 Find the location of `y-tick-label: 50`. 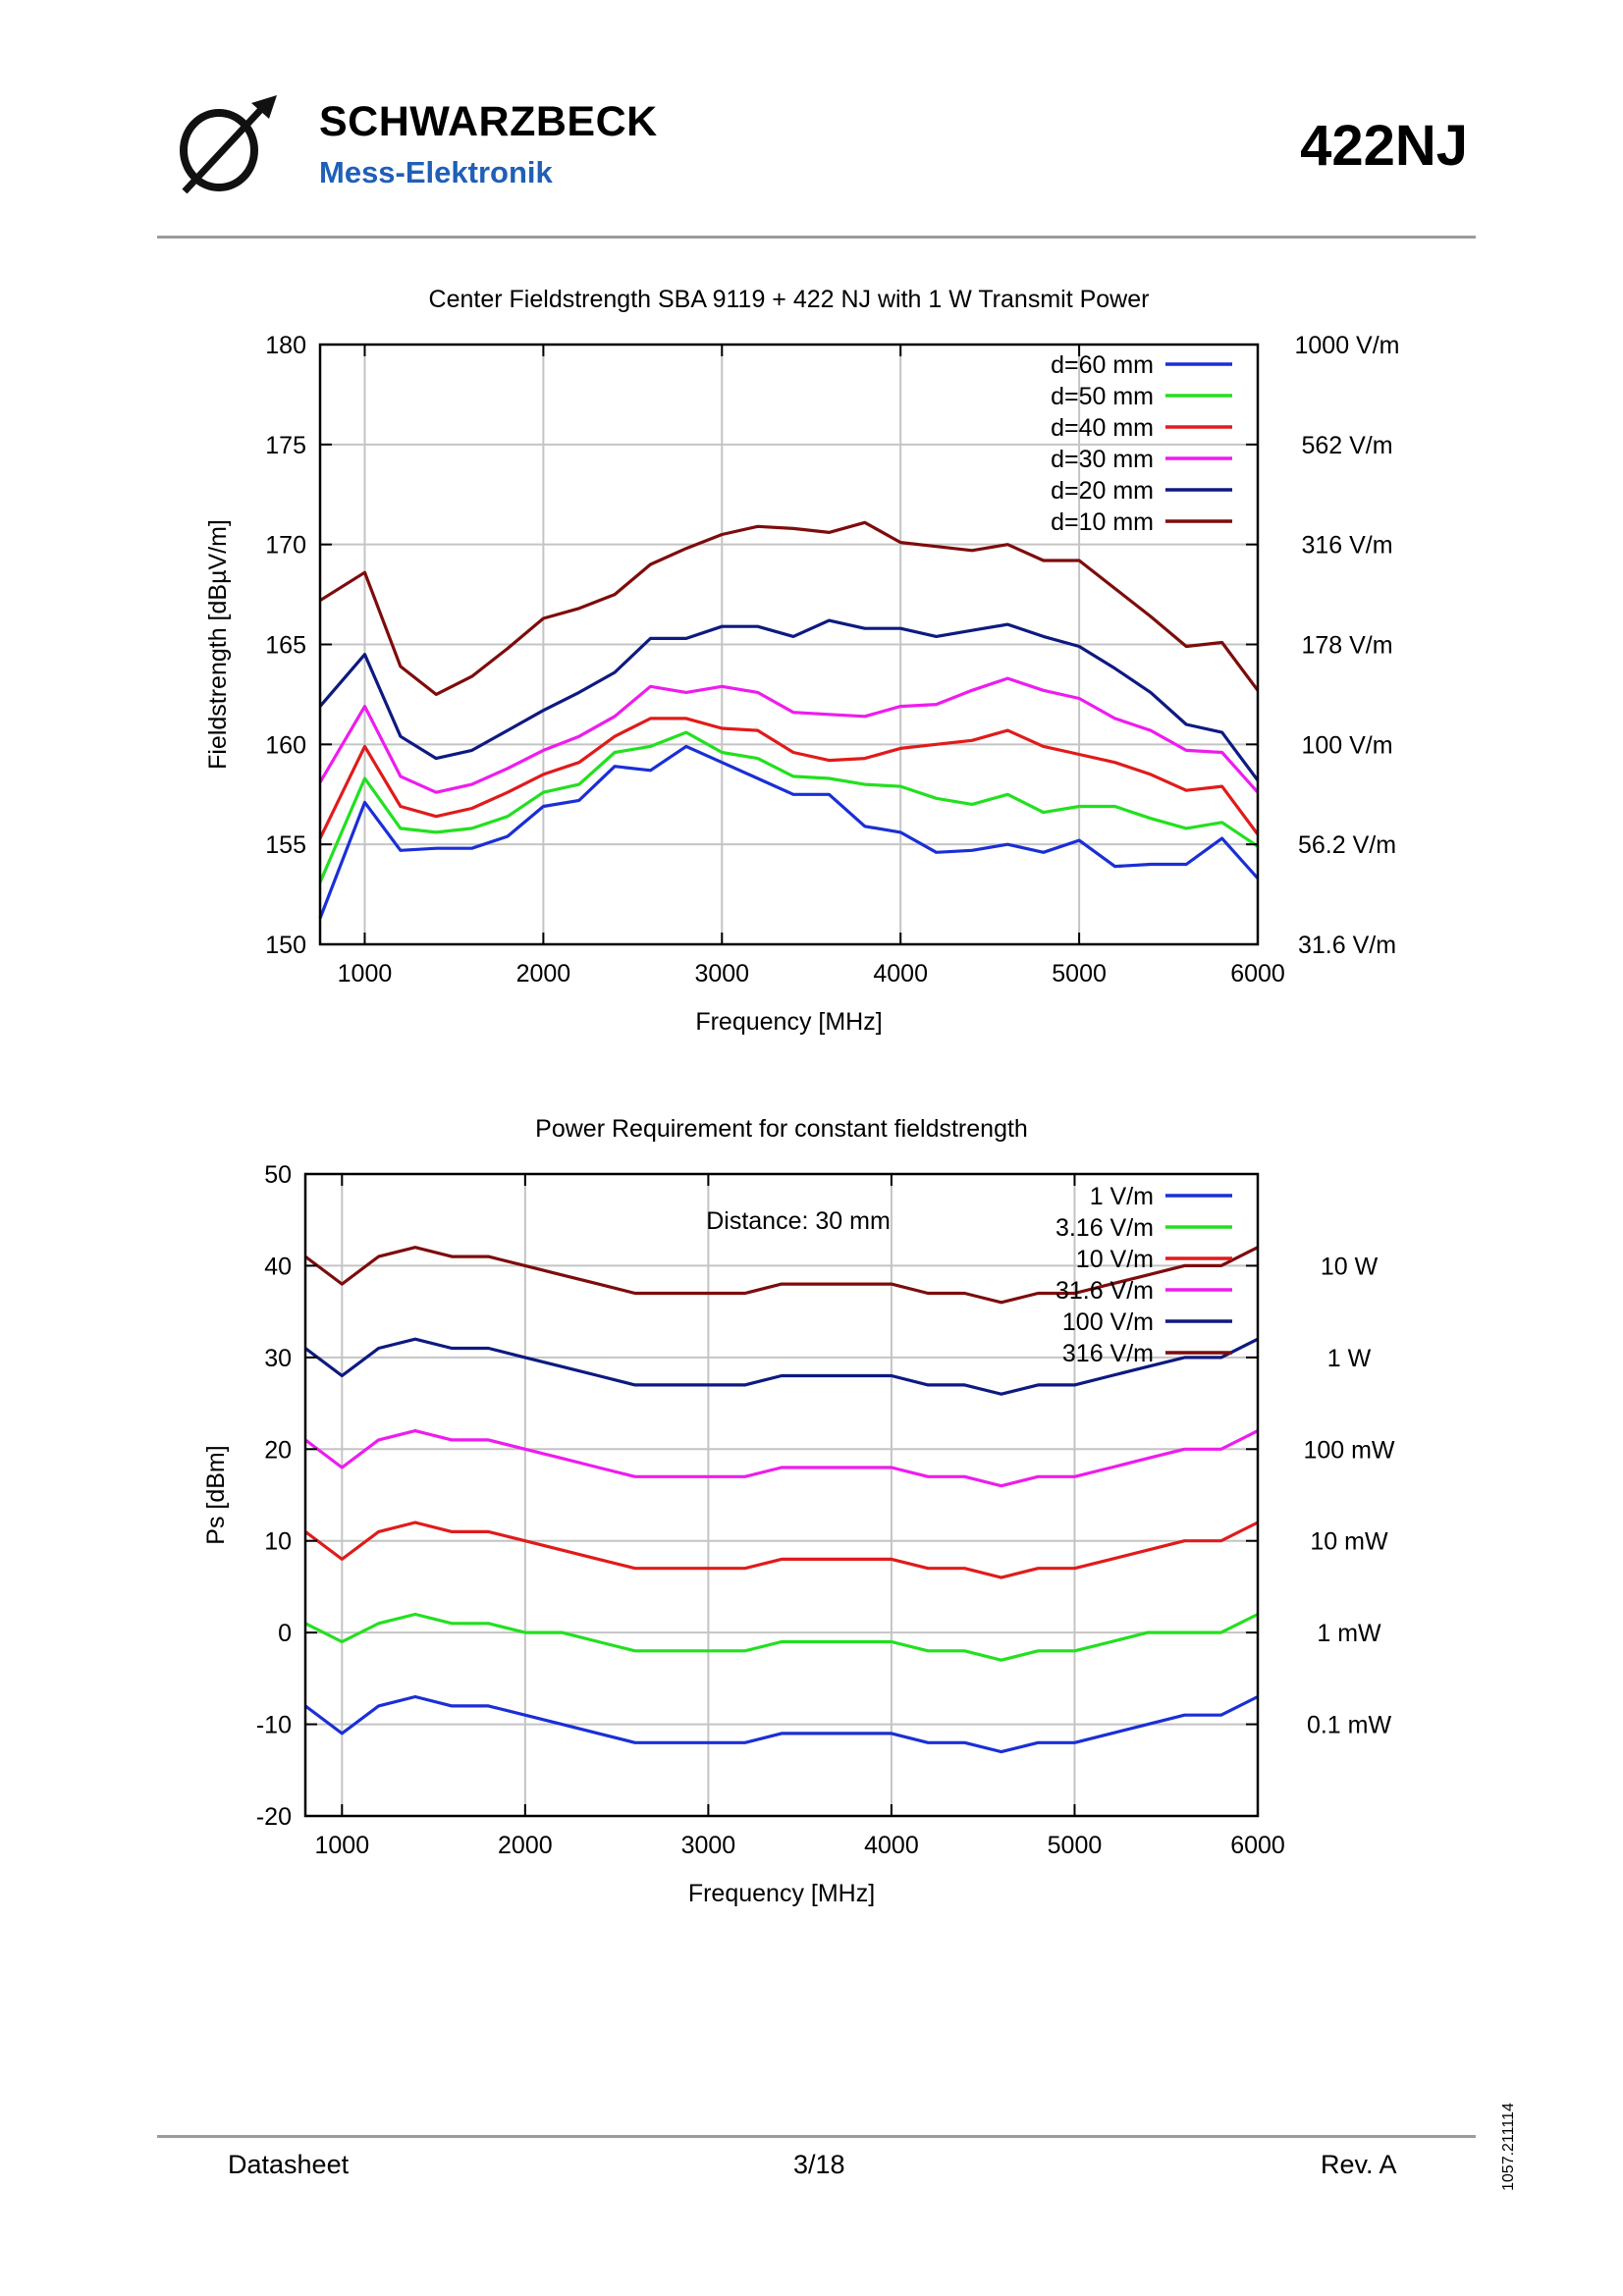

y-tick-label: 50 is located at coordinates (278, 1175).